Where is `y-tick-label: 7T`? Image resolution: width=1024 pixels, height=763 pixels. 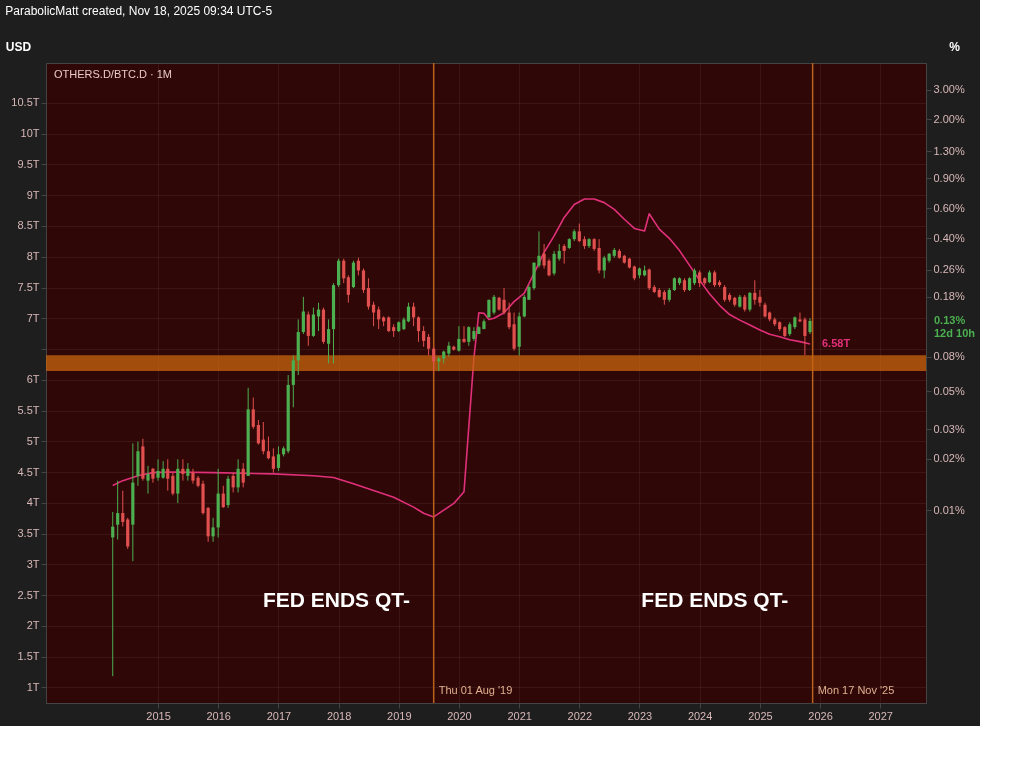 y-tick-label: 7T is located at coordinates (33, 317).